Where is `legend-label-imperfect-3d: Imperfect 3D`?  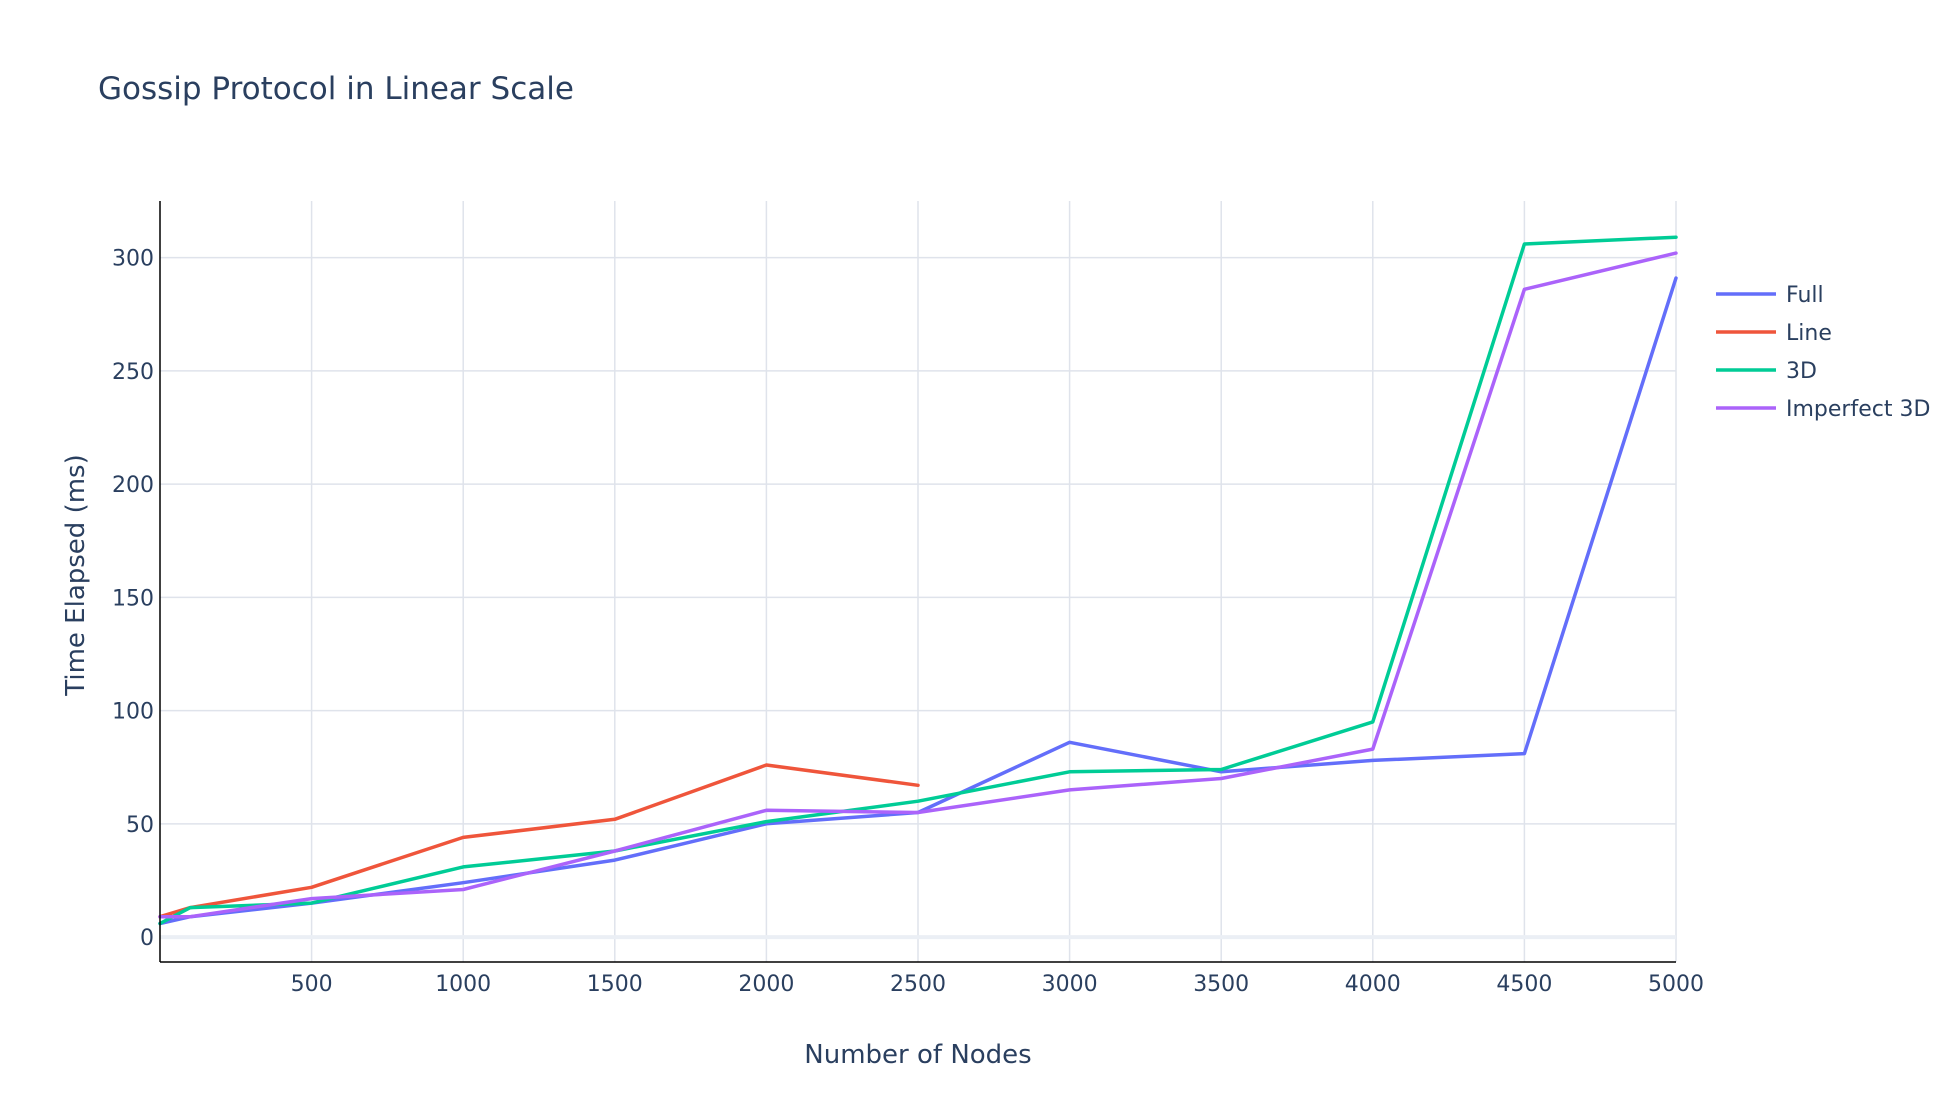
legend-label-imperfect-3d: Imperfect 3D is located at coordinates (1858, 409).